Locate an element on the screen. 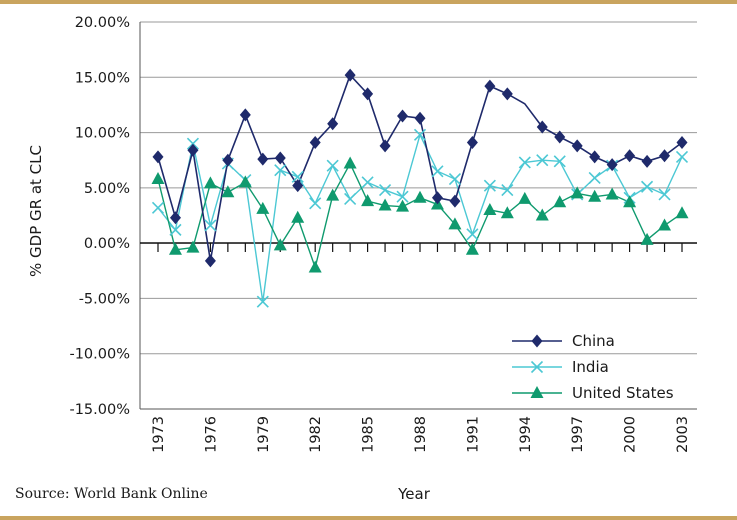 This screenshot has height=520, width=737. x-tick-label: 1973 is located at coordinates (159, 434).